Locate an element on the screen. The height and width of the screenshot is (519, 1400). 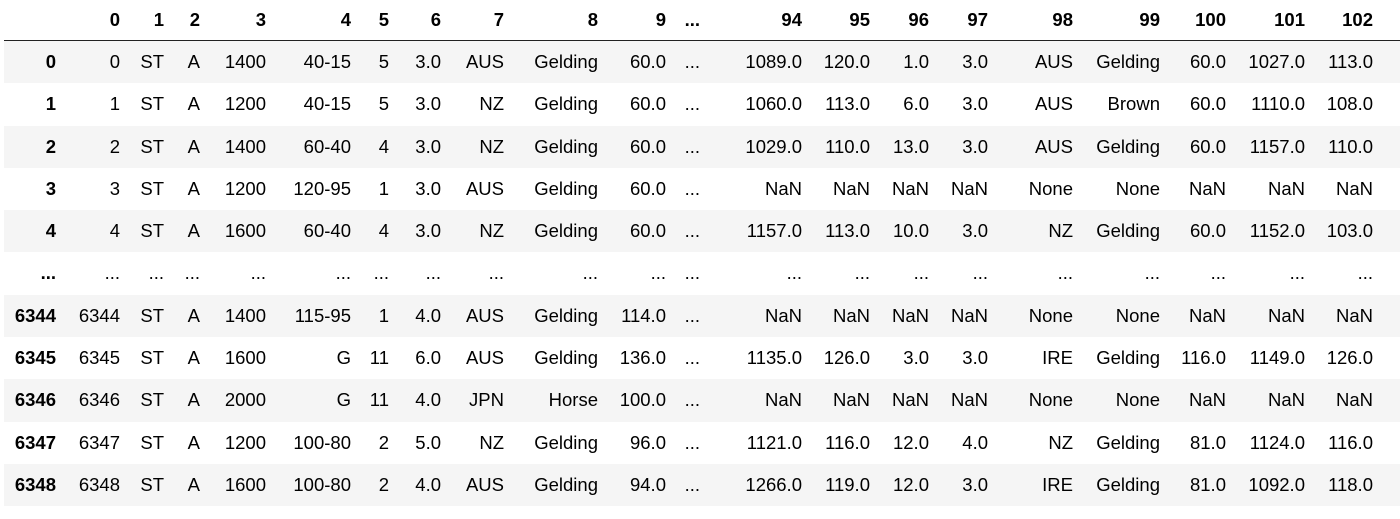
row-index: 4 is located at coordinates (50, 231).